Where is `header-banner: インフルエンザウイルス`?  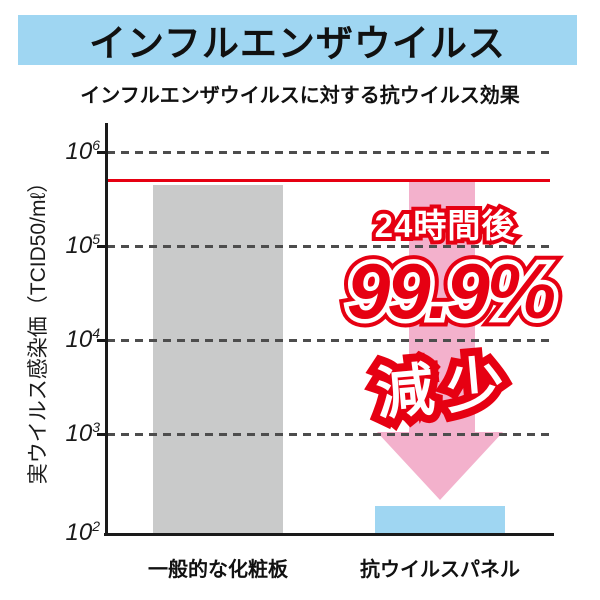
header-banner: インフルエンザウイルス is located at coordinates (297, 40).